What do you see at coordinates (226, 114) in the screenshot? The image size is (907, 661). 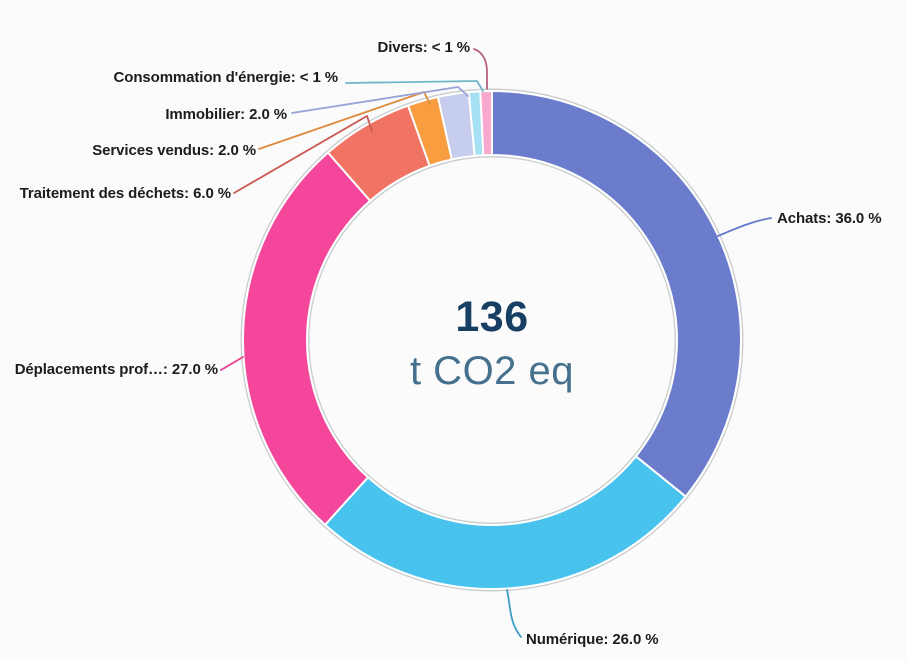 I see `slice-label-immobilier: Immobilier: 2.0 %` at bounding box center [226, 114].